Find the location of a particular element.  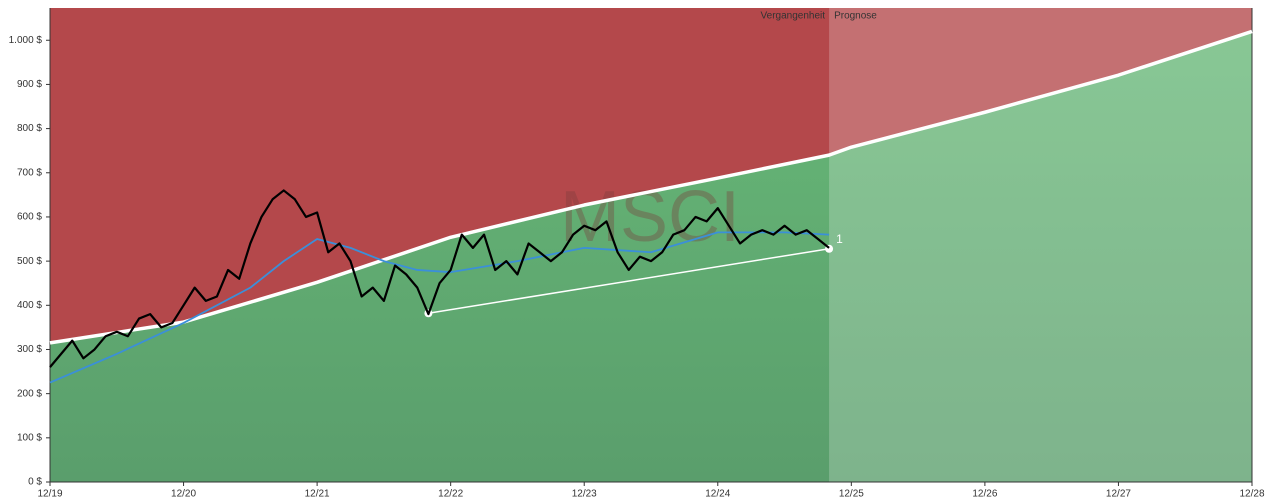

x-tick-label: 12/25 is located at coordinates (851, 494).